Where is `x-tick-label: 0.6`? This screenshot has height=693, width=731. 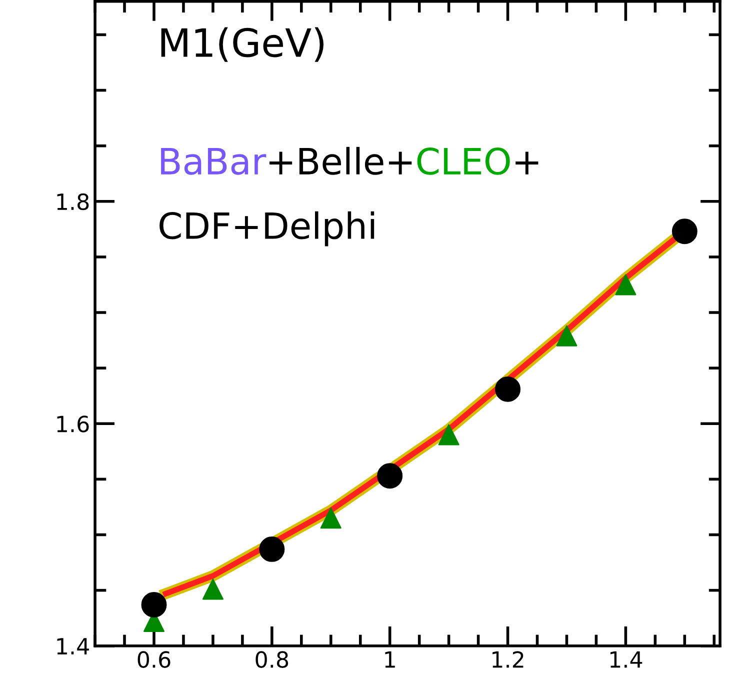 x-tick-label: 0.6 is located at coordinates (154, 659).